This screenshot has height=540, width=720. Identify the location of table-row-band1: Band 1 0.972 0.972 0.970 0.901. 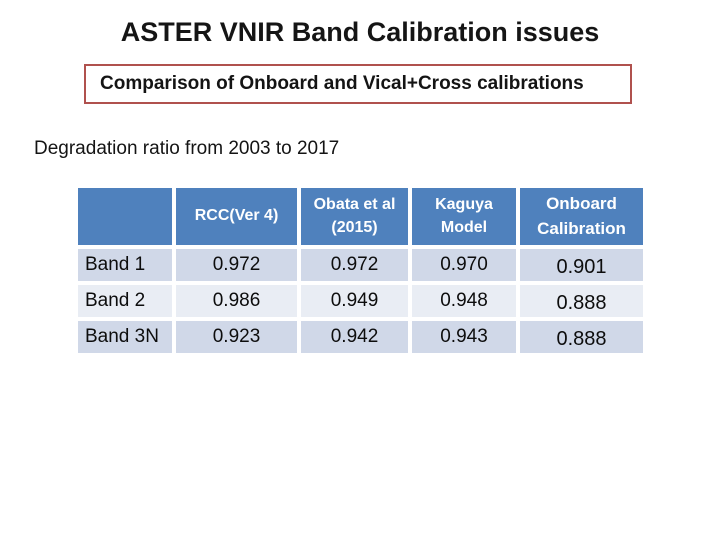
(360, 265).